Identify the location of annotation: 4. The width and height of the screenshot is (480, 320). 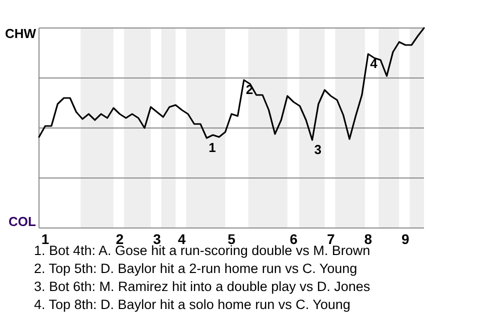
(374, 63).